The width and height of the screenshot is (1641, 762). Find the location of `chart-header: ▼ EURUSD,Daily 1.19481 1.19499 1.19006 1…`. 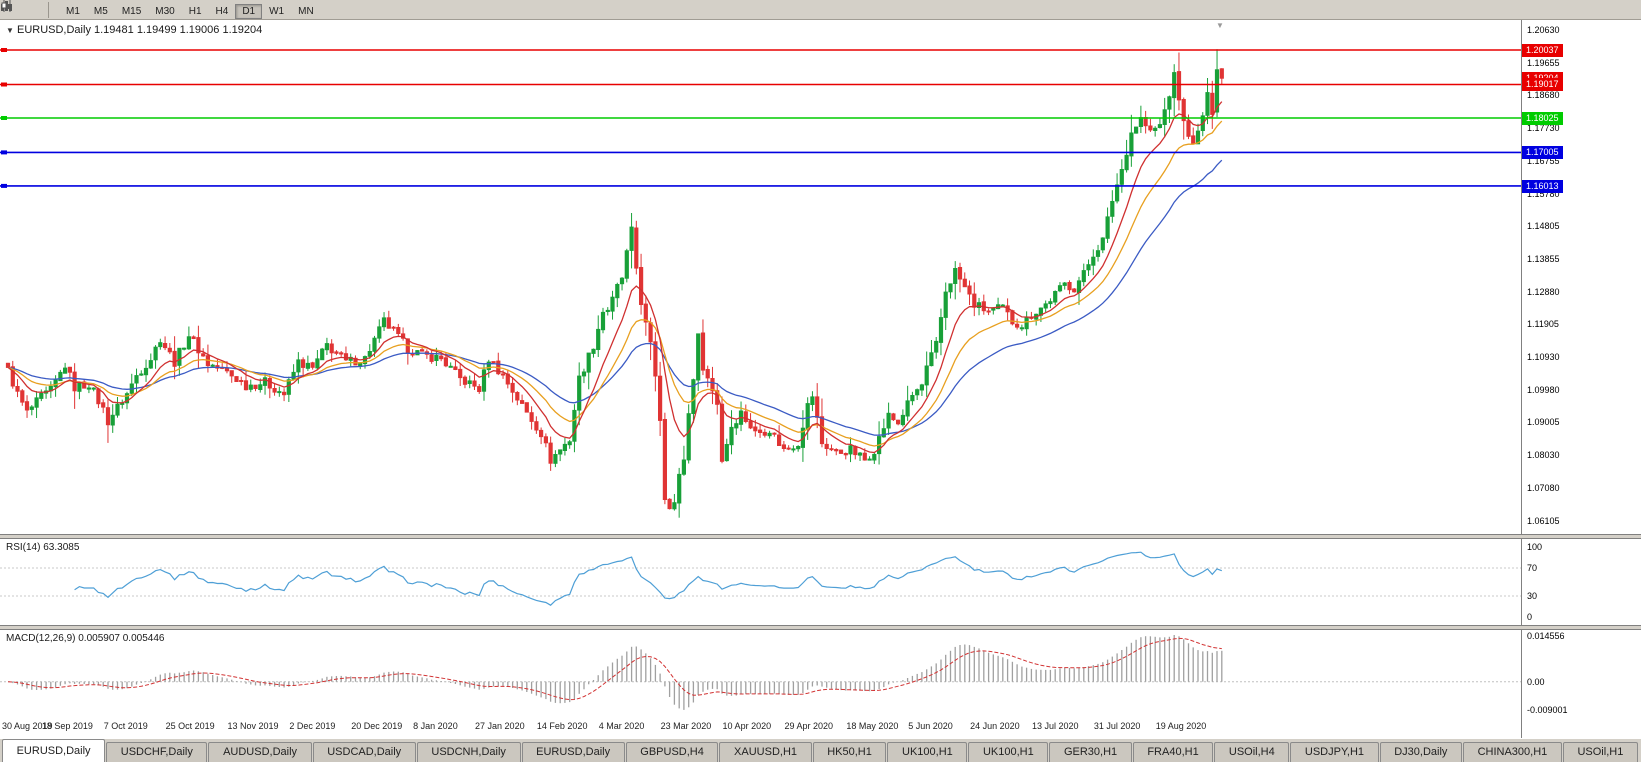

chart-header: ▼ EURUSD,Daily 1.19481 1.19499 1.19006 1… is located at coordinates (134, 30).